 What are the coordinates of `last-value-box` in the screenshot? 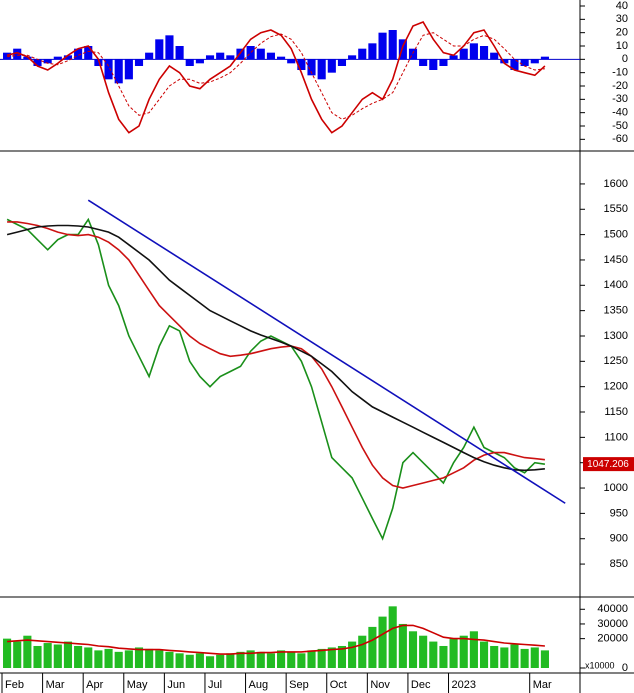 It's located at (608, 464).